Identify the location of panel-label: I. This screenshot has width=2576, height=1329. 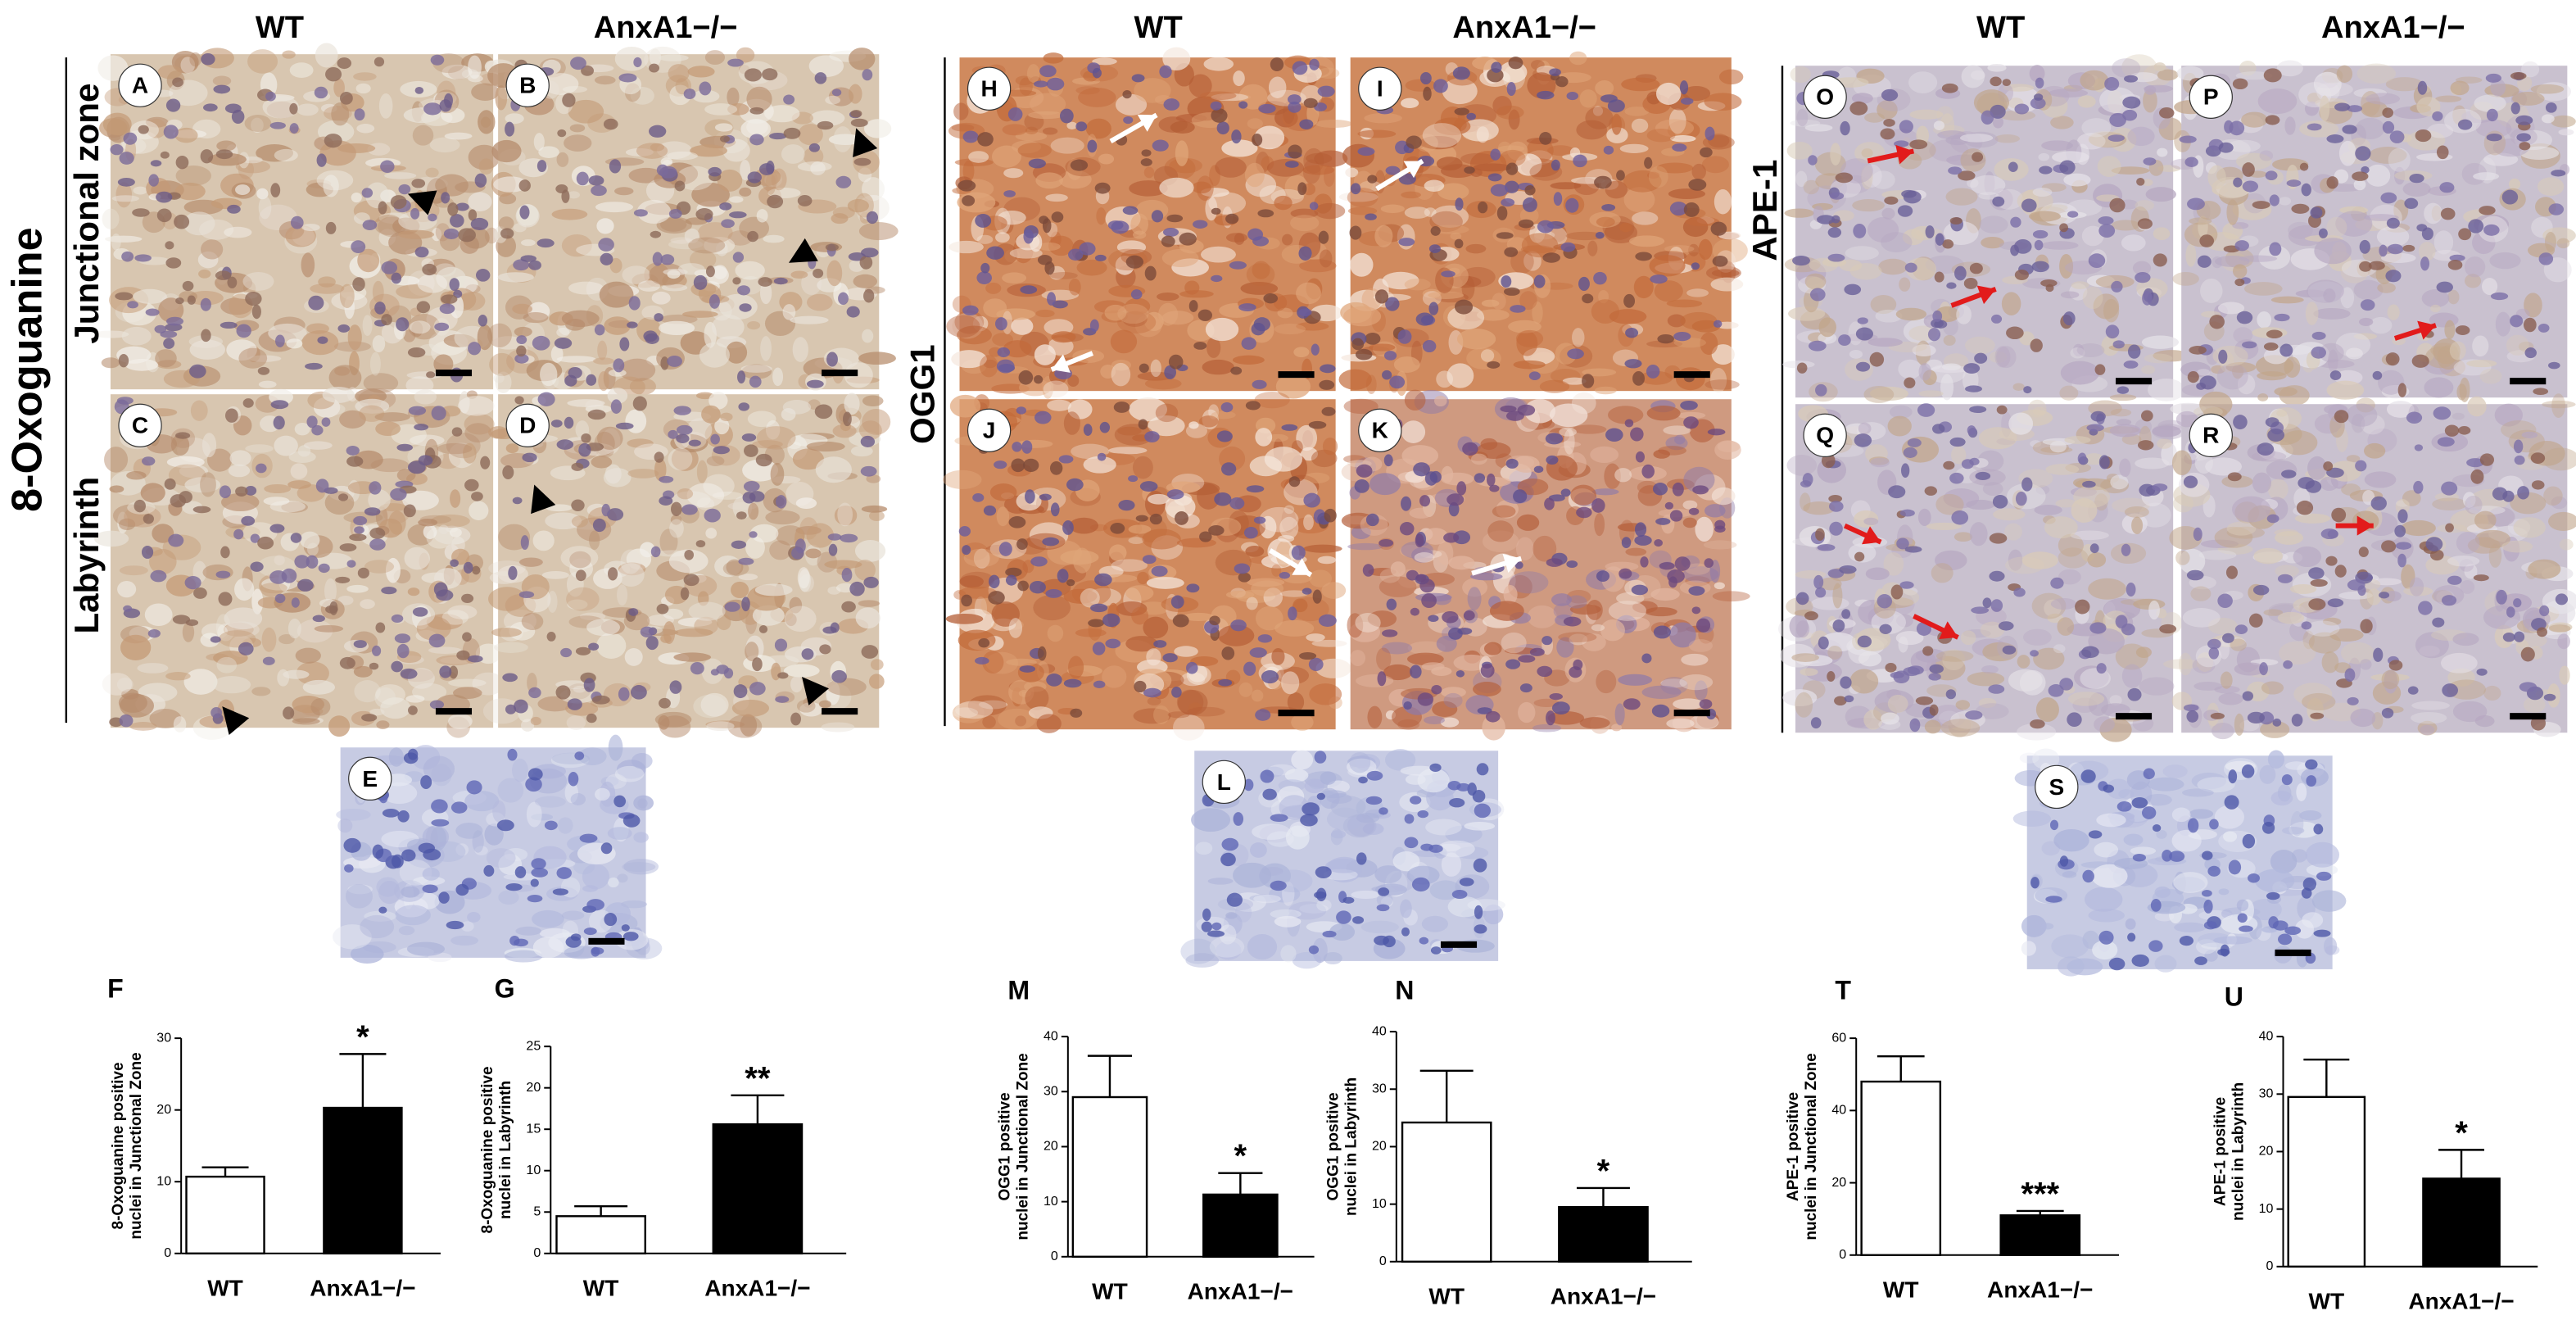
(1380, 89).